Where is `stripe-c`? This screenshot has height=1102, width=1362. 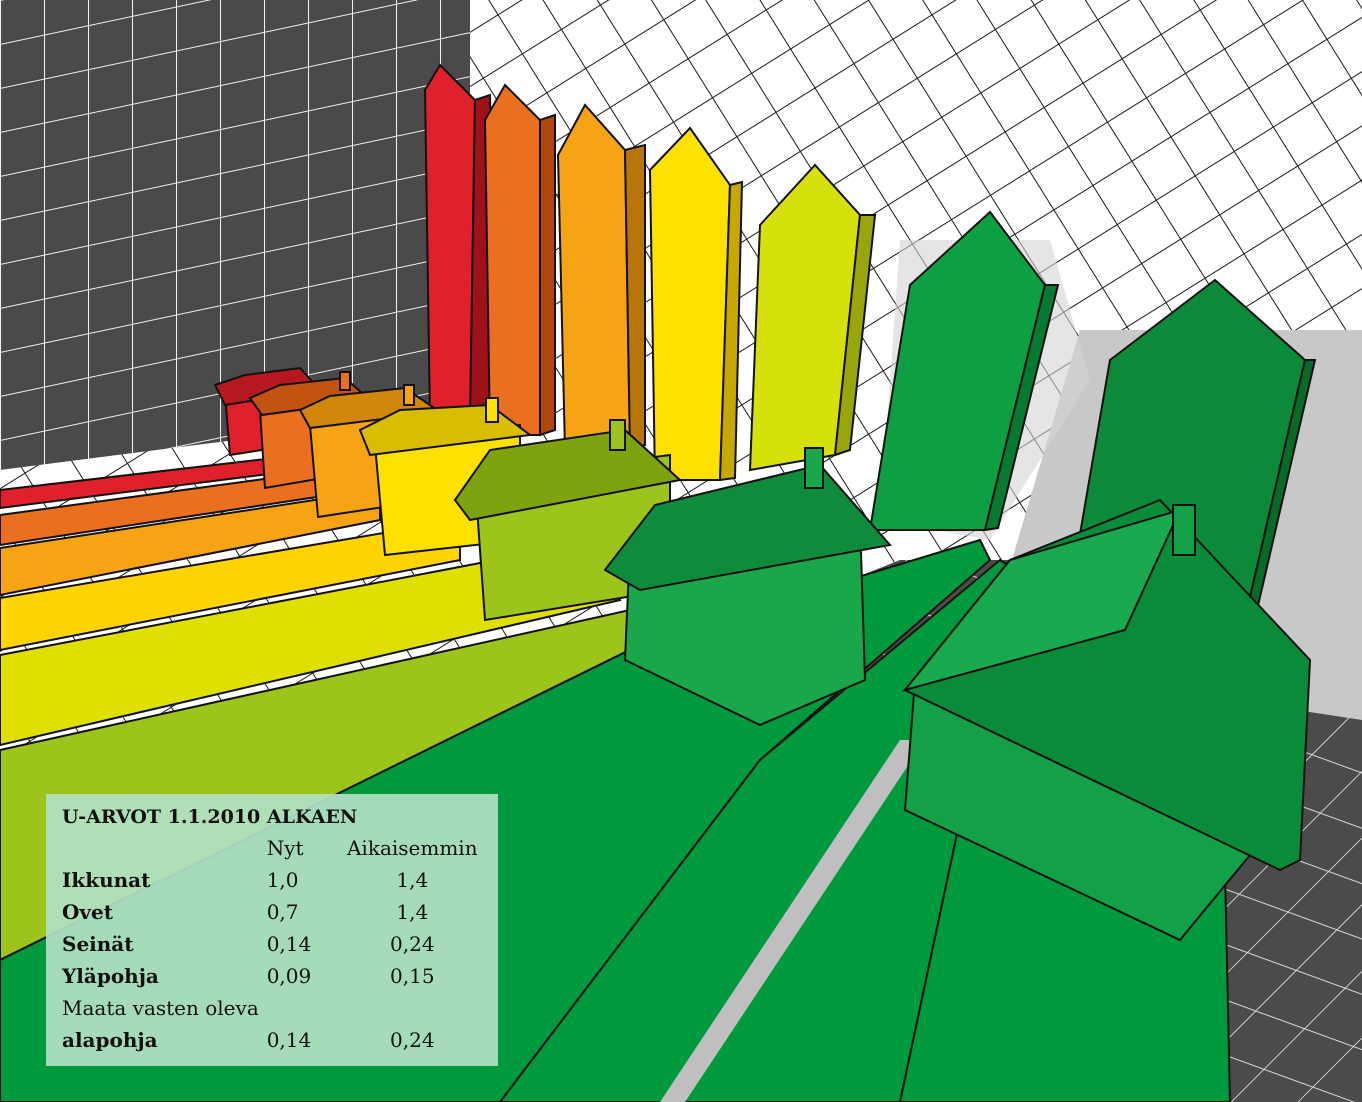
stripe-c is located at coordinates (311, 642).